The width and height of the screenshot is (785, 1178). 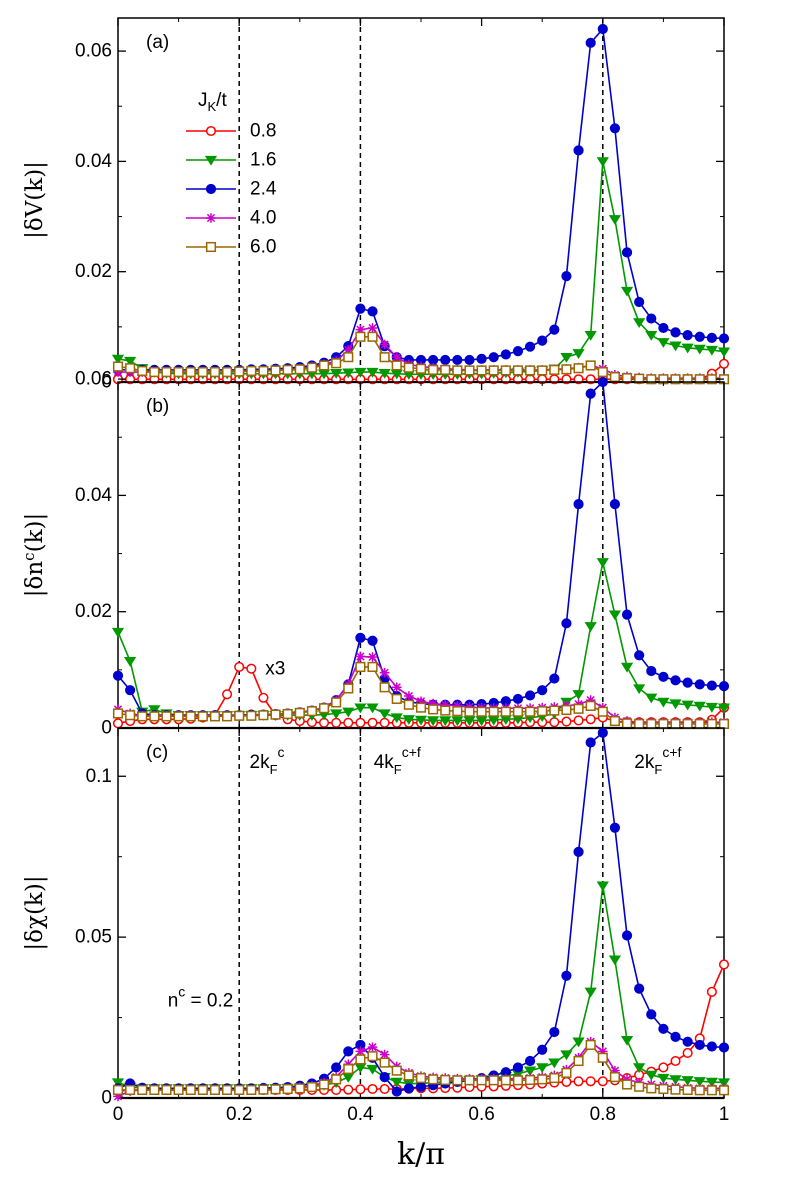 I want to click on annotation-tail: = 0.2, so click(x=209, y=1000).